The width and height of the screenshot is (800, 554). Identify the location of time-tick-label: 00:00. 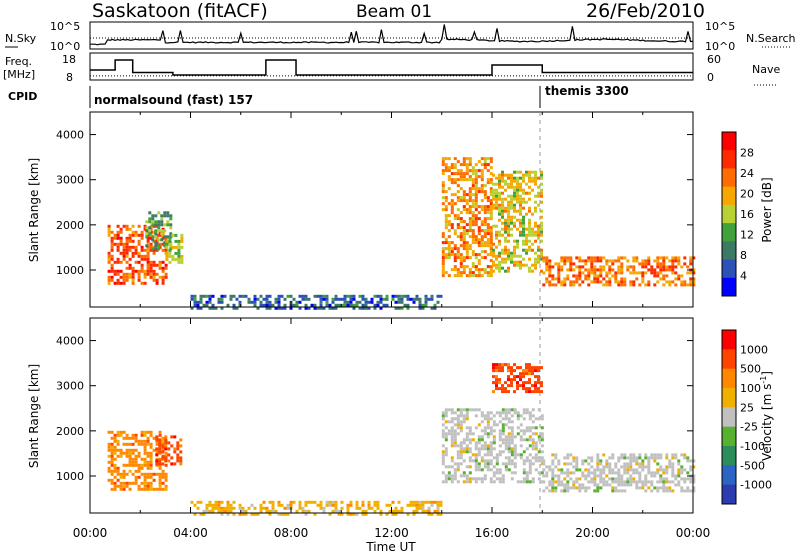
(90, 533).